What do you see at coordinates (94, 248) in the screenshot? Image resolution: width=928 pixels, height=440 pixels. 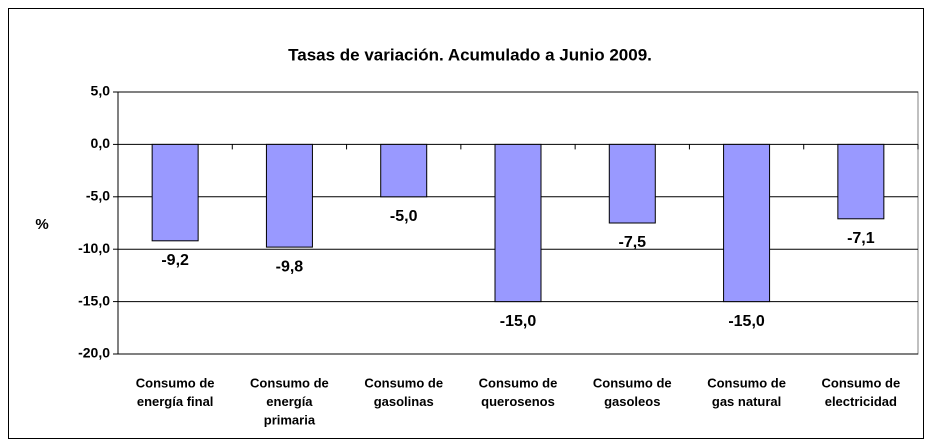 I see `y-tick-label: -10,0` at bounding box center [94, 248].